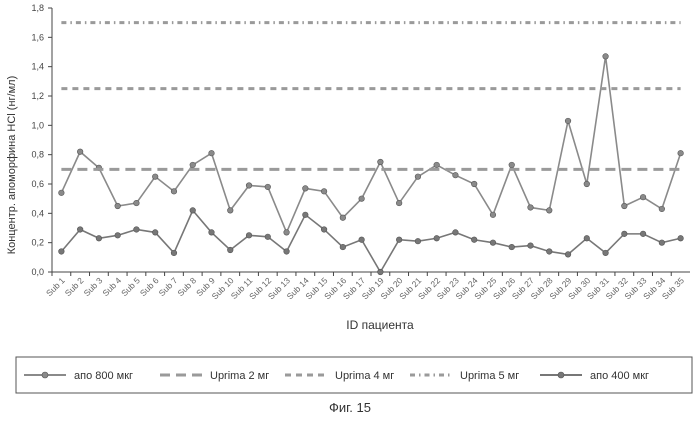 This screenshot has height=421, width=700. Describe the element at coordinates (489, 376) in the screenshot. I see `legend-label: Uprima 5 мг` at that location.